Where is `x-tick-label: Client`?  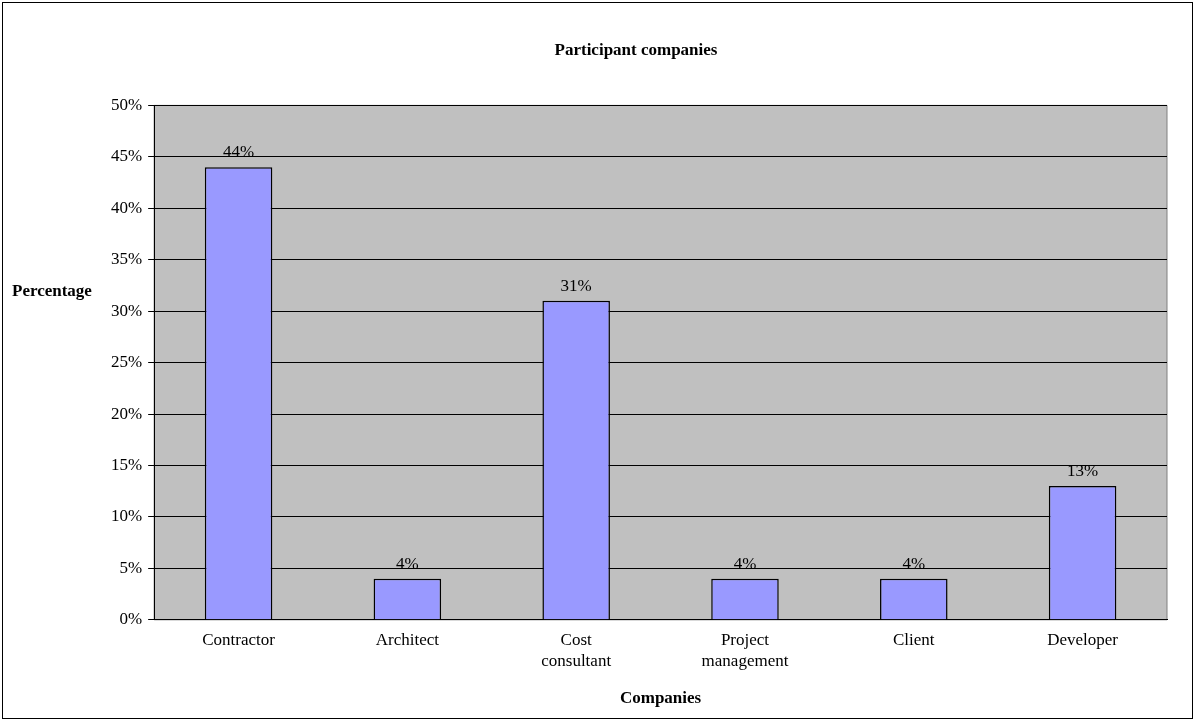 x-tick-label: Client is located at coordinates (914, 640).